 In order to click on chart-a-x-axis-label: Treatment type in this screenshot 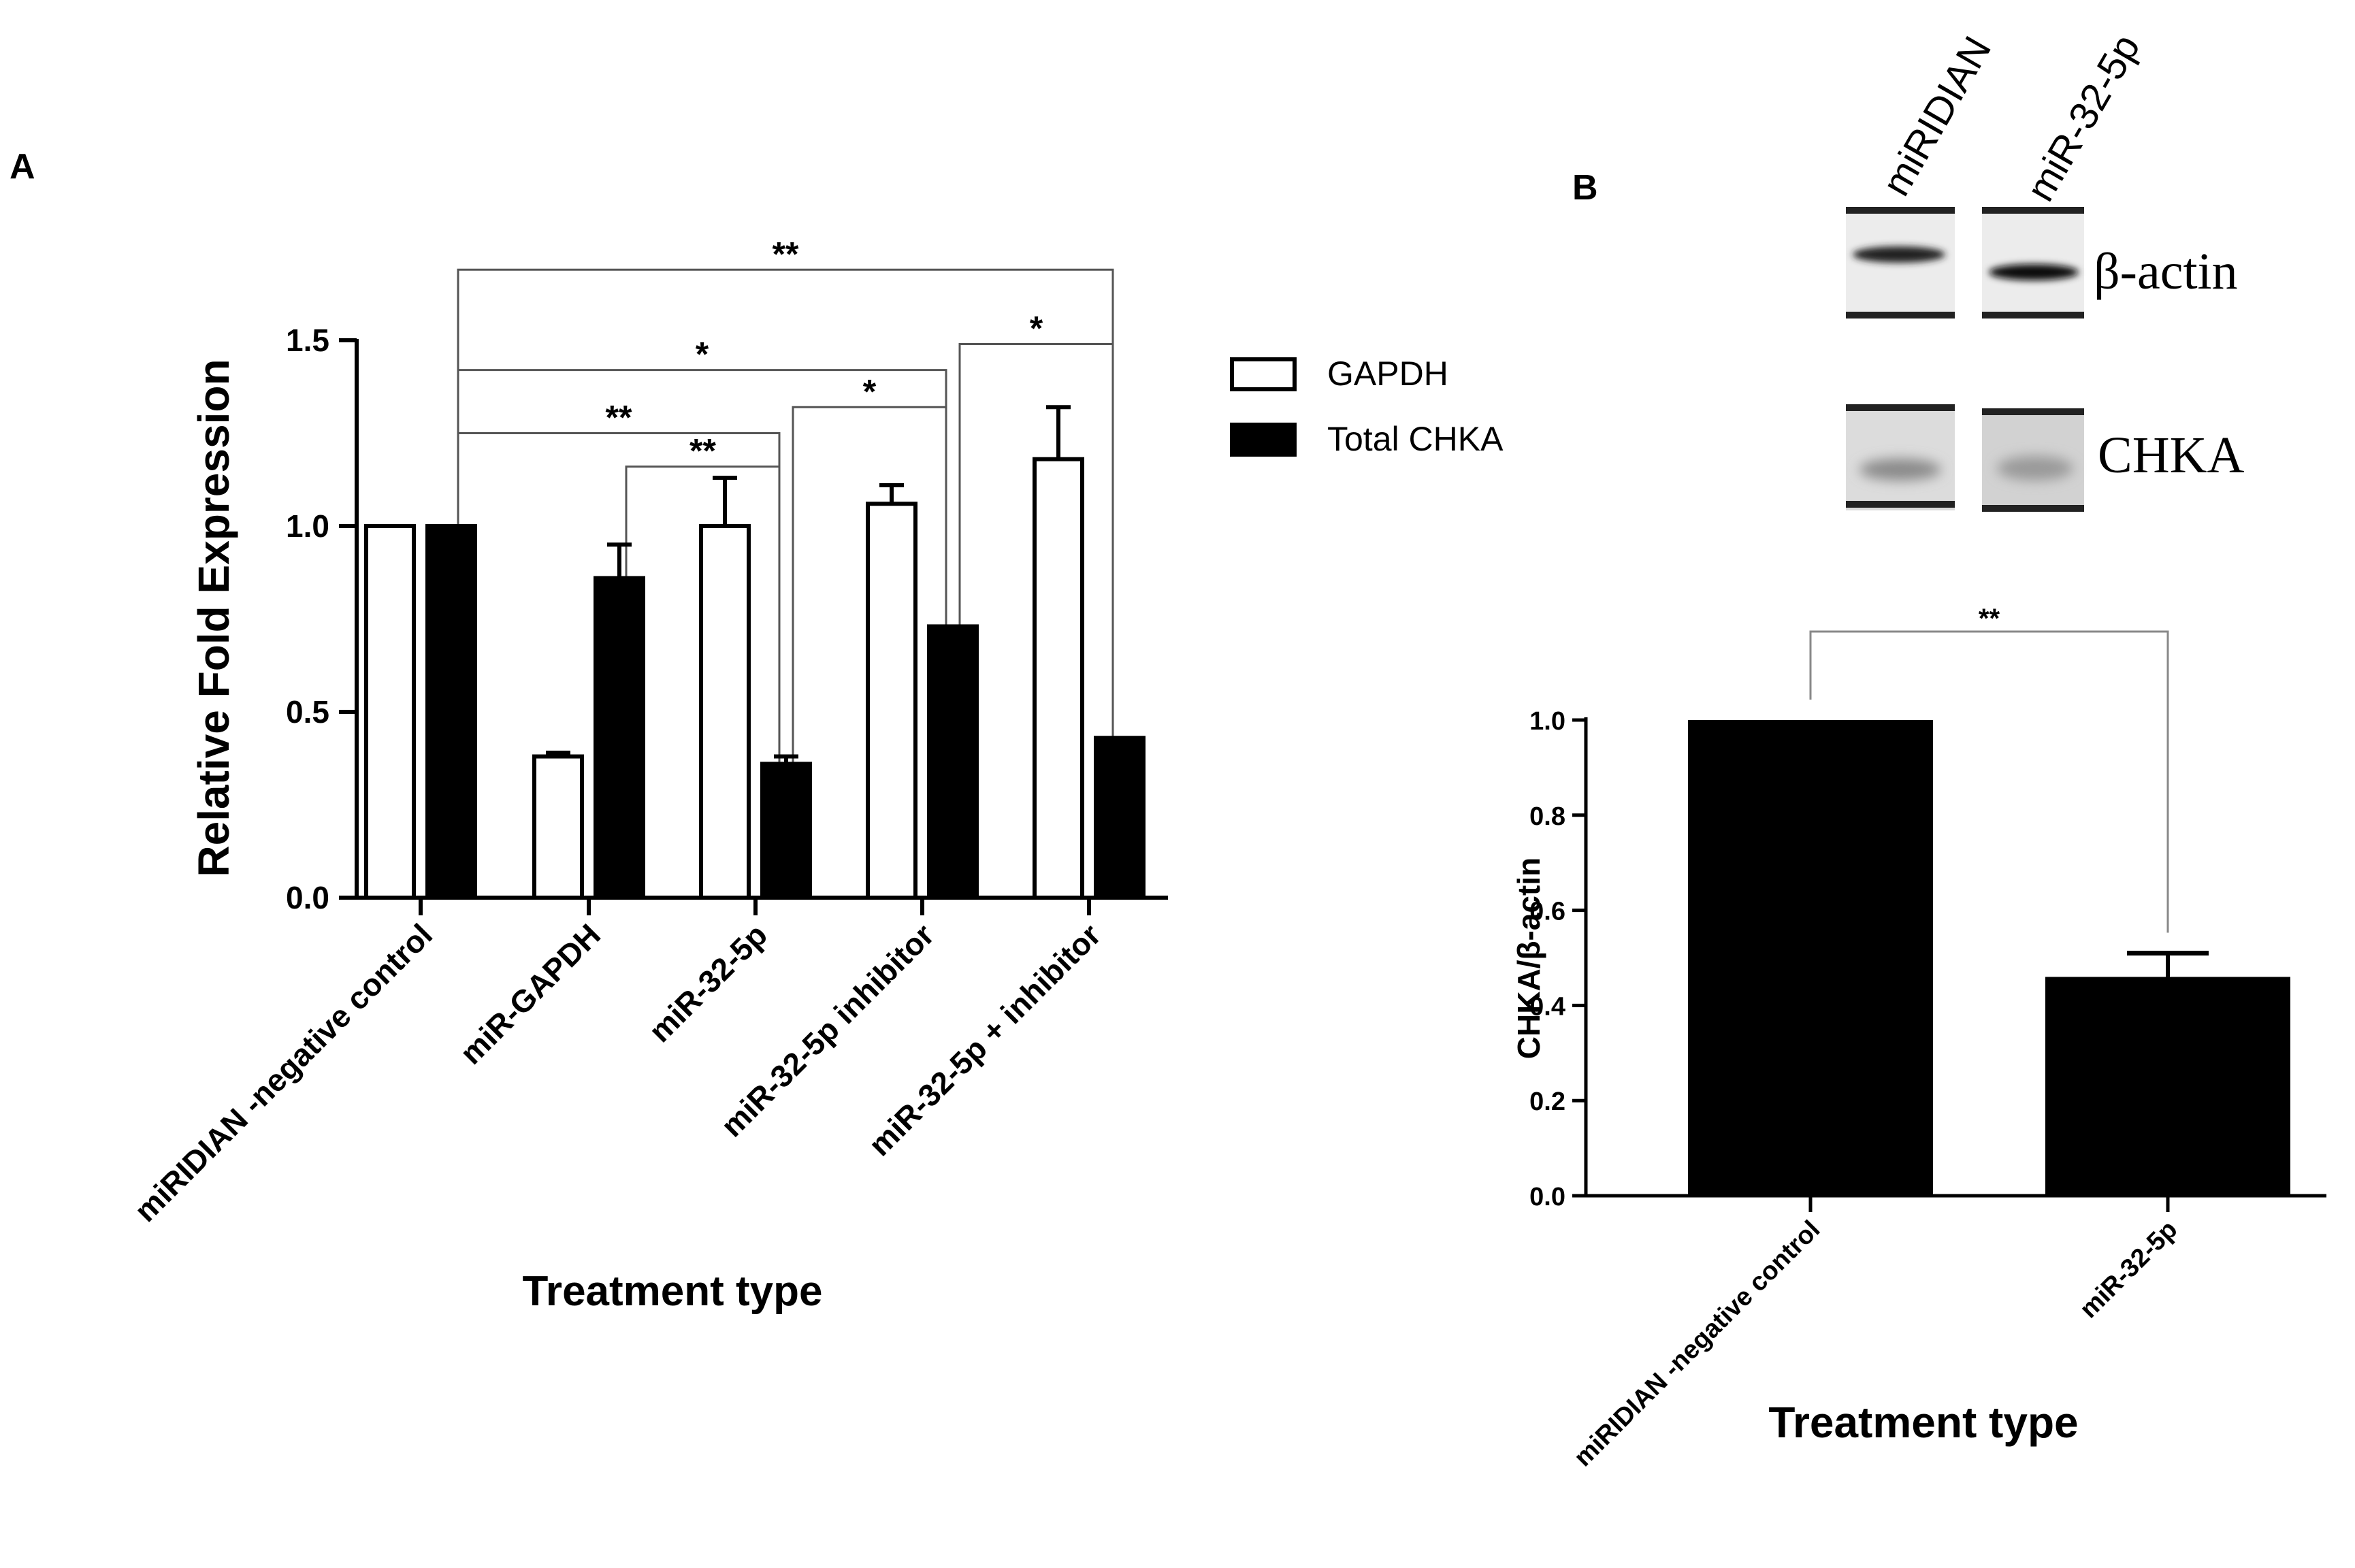, I will do `click(672, 1291)`.